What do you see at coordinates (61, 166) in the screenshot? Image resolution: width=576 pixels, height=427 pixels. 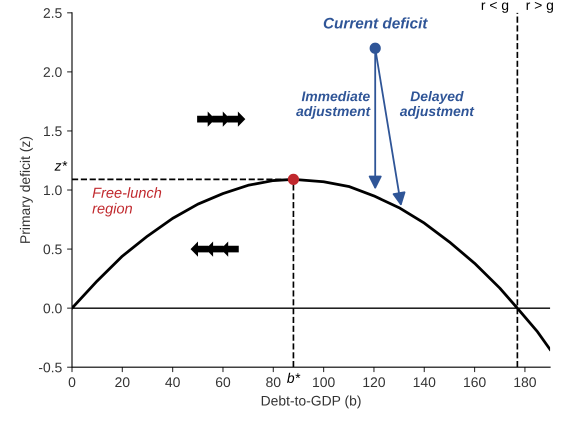 I see `ref-line-label: z*` at bounding box center [61, 166].